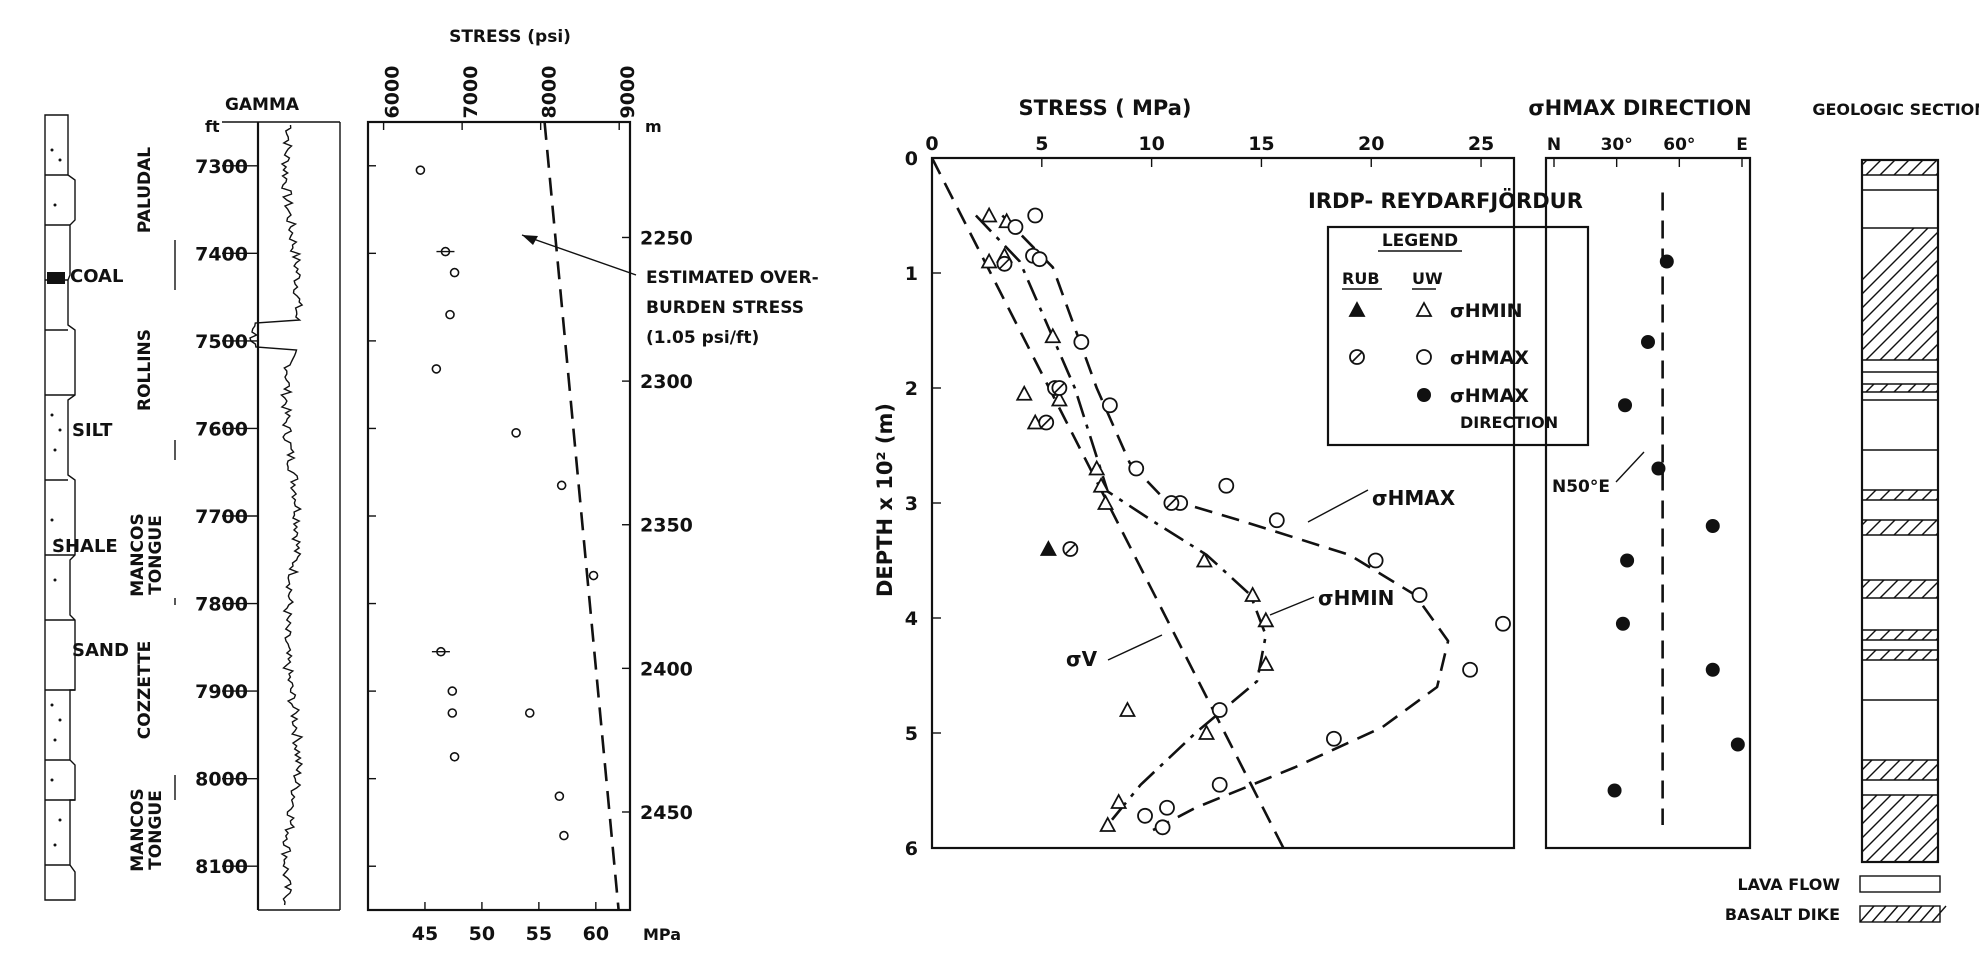  What do you see at coordinates (1640, 473) in the screenshot?
I see `direction-panel: σHMAX DIRECTION N 30° 60° E N50°E` at bounding box center [1640, 473].